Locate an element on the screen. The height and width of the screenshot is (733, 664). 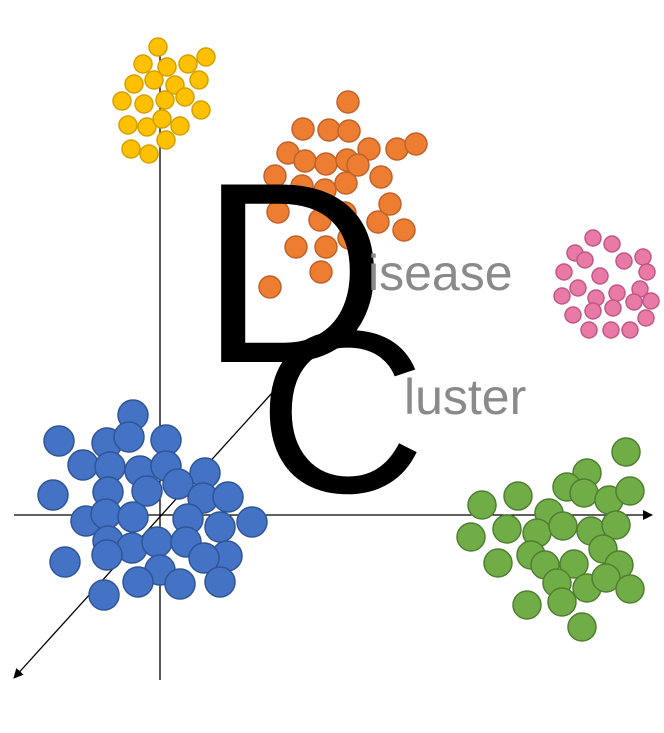
logo-rest-c: luster is located at coordinates (465, 397).